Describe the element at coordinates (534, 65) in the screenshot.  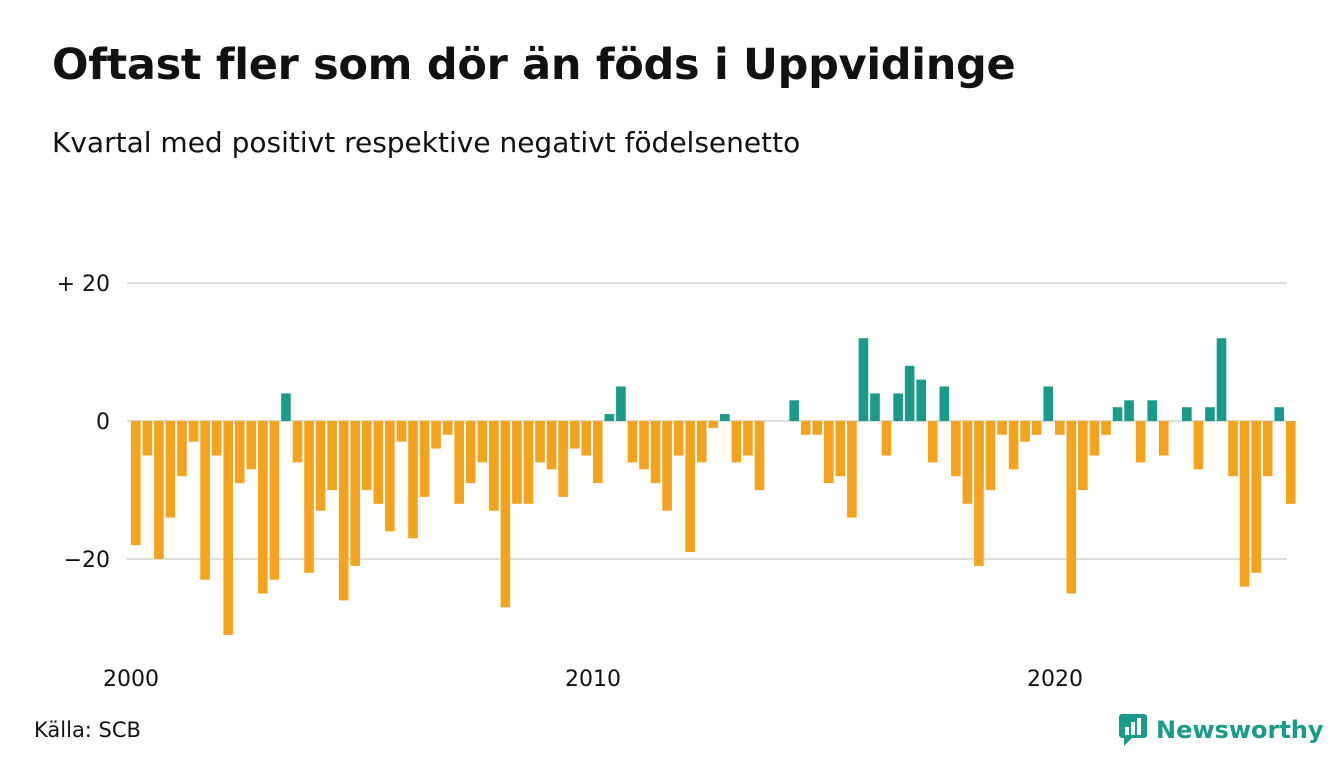
I see `chart-title: Oftast fler som dör än föds i Uppvidinge` at that location.